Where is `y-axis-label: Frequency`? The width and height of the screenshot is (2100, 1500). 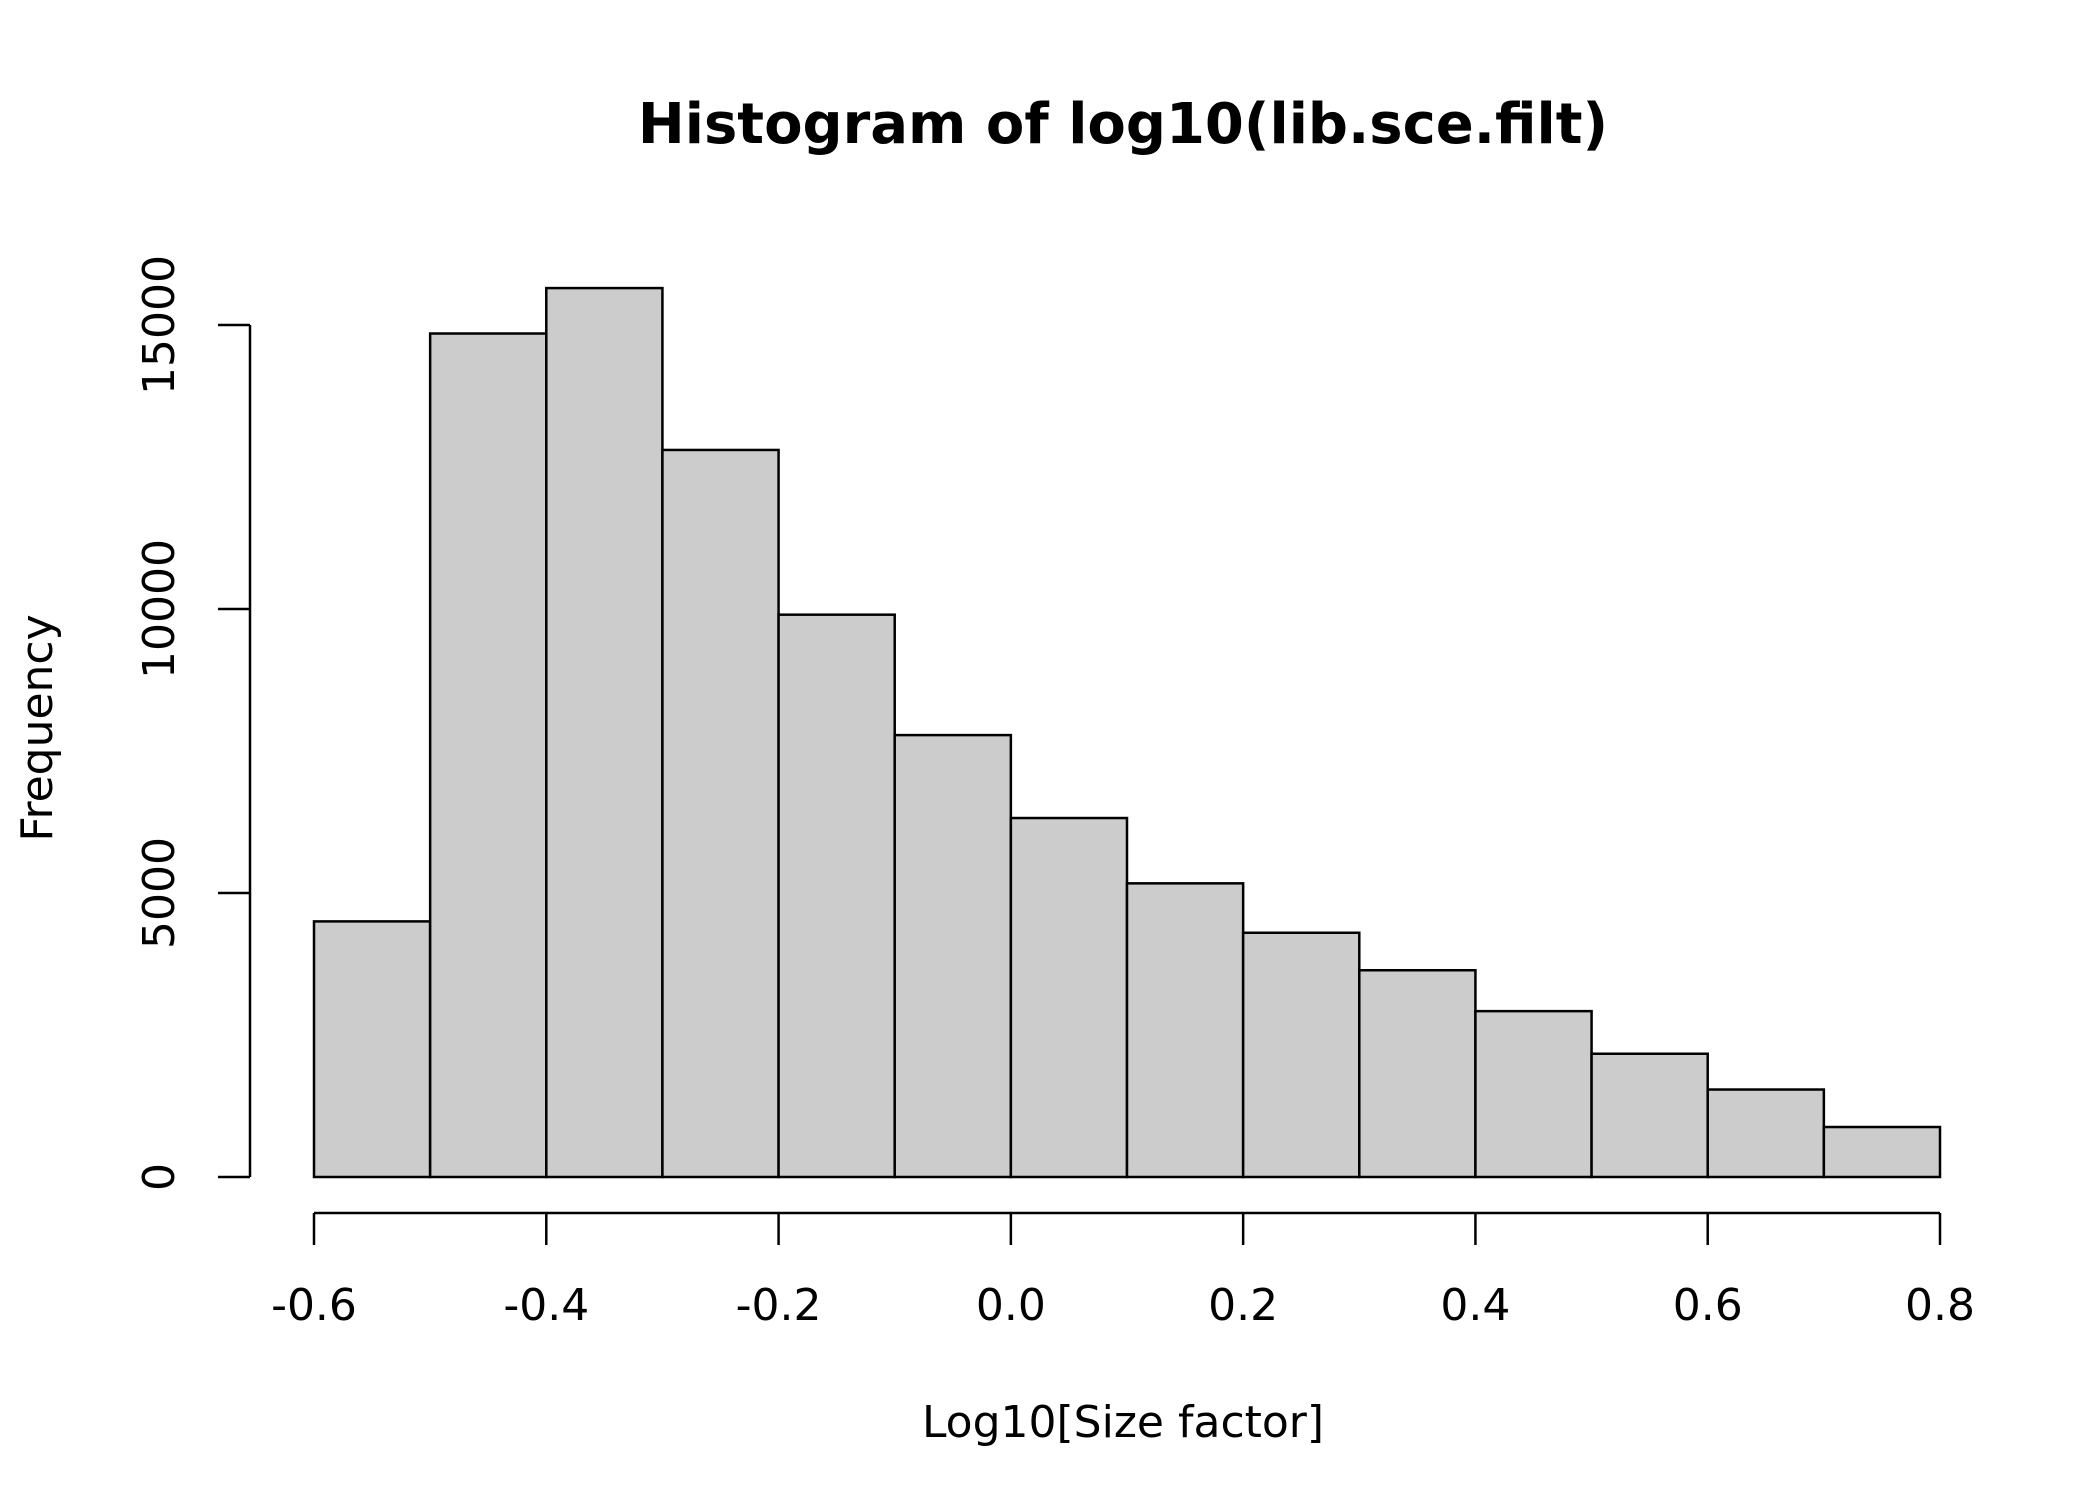
y-axis-label: Frequency is located at coordinates (37, 727).